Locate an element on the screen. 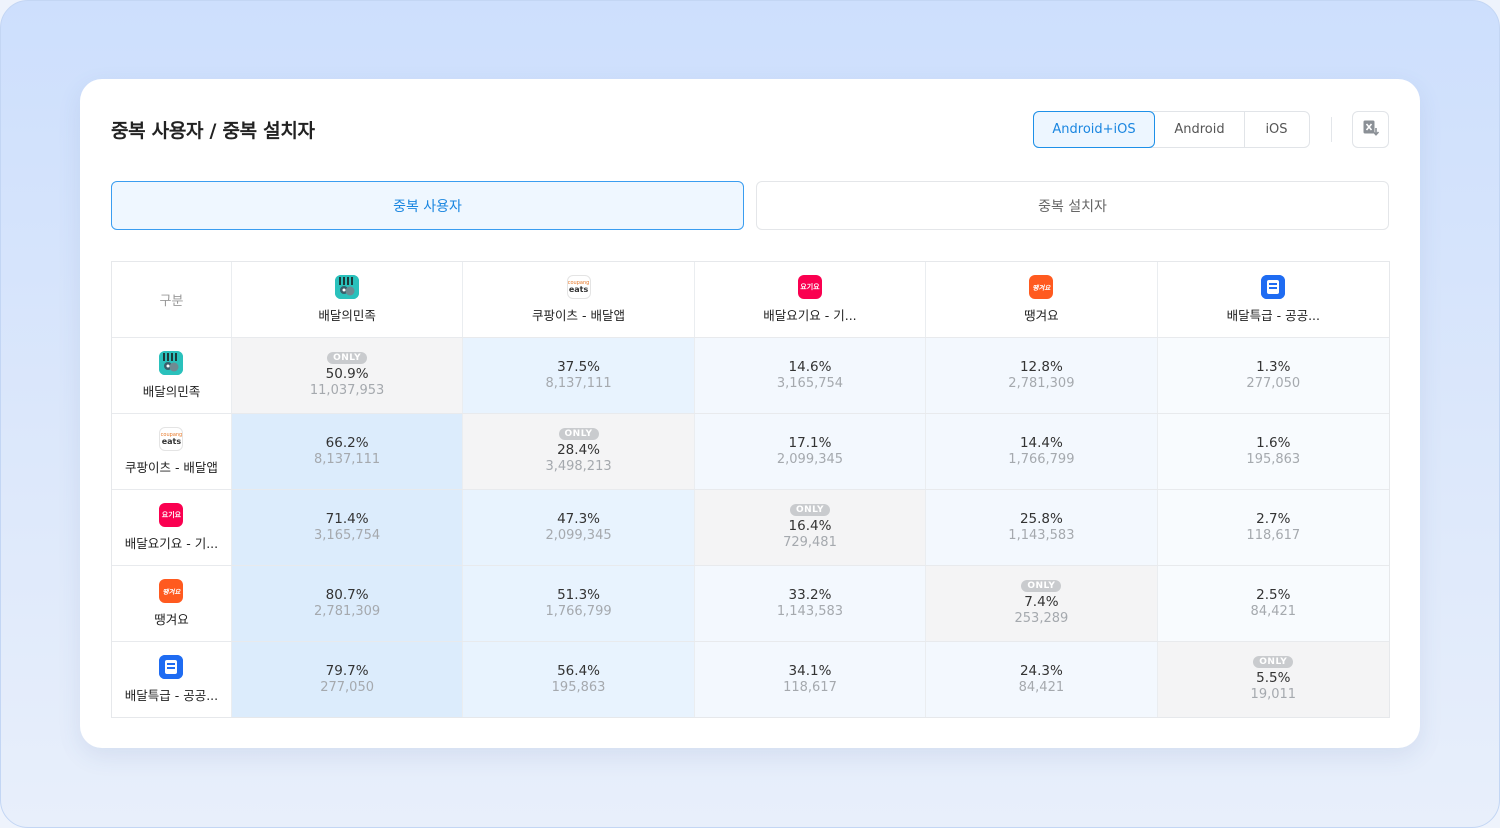 The image size is (1500, 828). excel-download-icon is located at coordinates (1371, 130).